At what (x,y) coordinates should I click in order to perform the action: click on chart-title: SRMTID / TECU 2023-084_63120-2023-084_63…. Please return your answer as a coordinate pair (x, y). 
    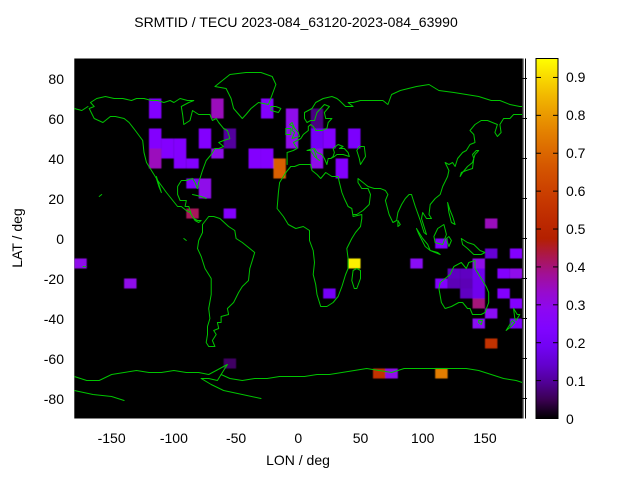
    Looking at the image, I should click on (296, 22).